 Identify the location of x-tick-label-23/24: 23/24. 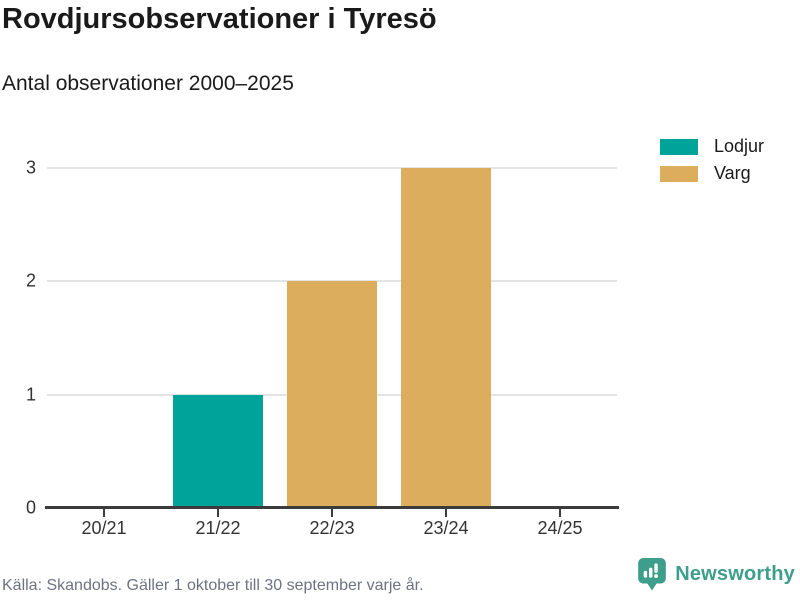
(446, 528).